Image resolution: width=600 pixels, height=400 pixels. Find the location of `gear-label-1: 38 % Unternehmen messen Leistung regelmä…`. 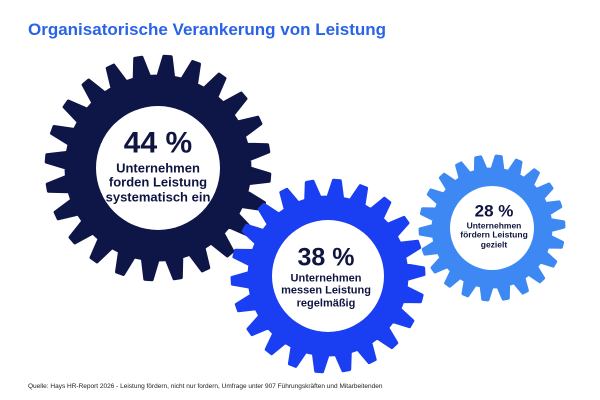

gear-label-1: 38 % Unternehmen messen Leistung regelmä… is located at coordinates (326, 277).